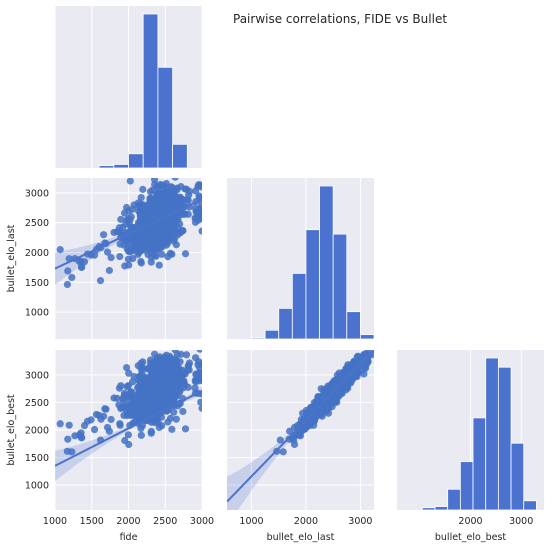  I want to click on y-tick-label: 2500, so click(37, 223).